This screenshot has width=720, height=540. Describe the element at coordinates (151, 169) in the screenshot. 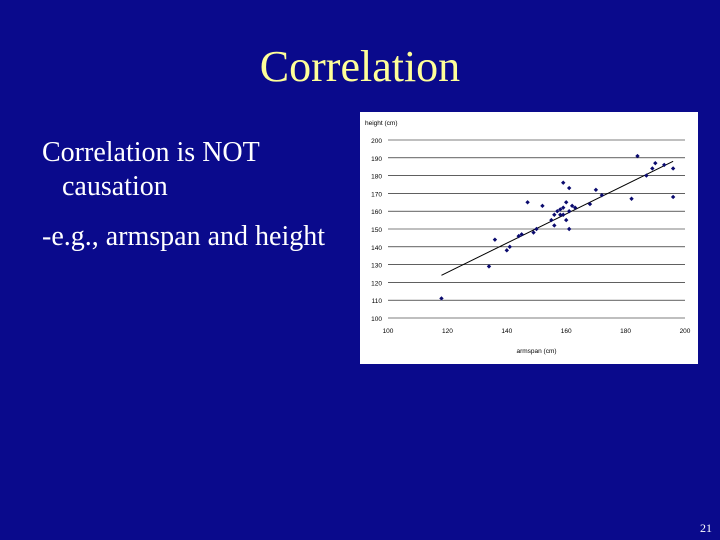

I see `bullet-item: Correlation is NOT causation` at that location.